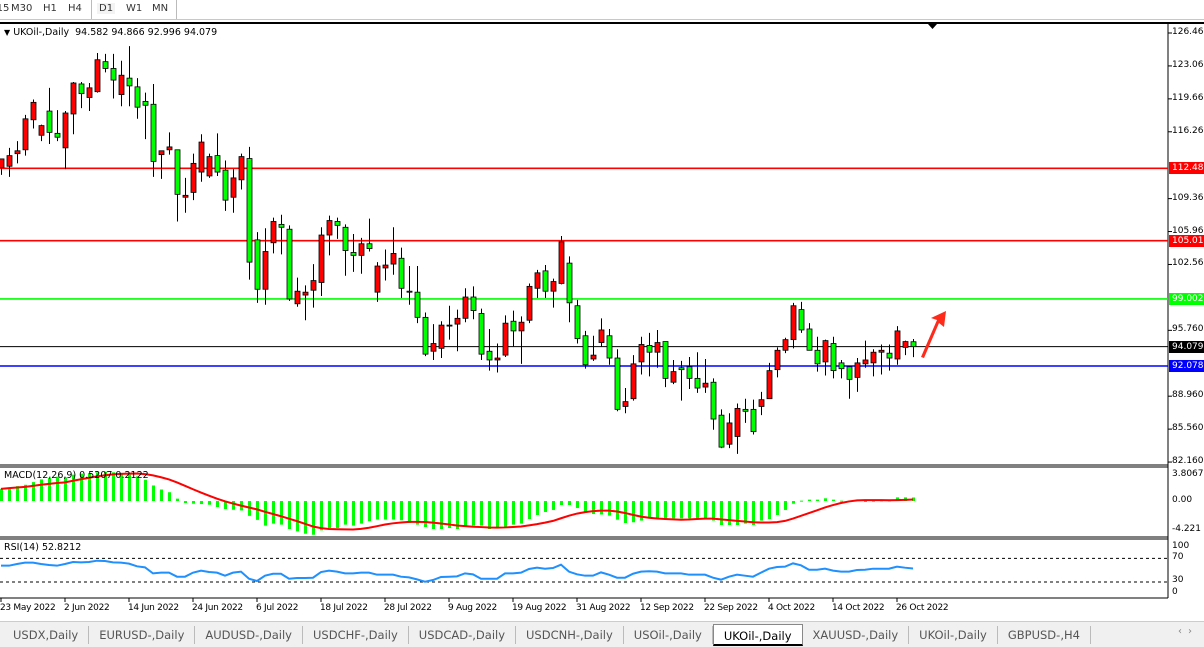 The image size is (1204, 647). What do you see at coordinates (1188, 197) in the screenshot?
I see `price-axis-label: 109.360` at bounding box center [1188, 197].